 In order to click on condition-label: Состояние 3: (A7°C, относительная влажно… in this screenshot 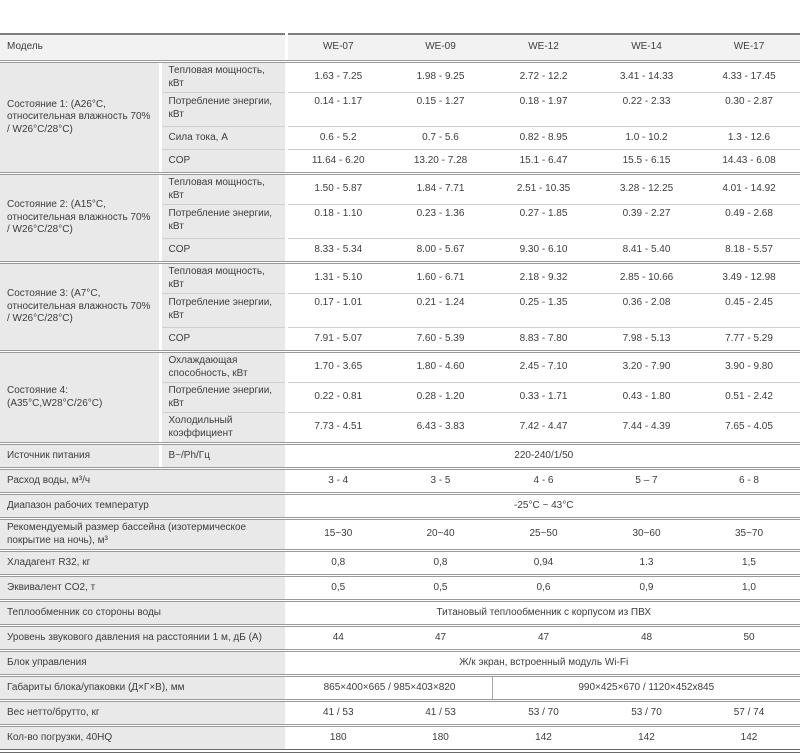, I will do `click(81, 306)`.